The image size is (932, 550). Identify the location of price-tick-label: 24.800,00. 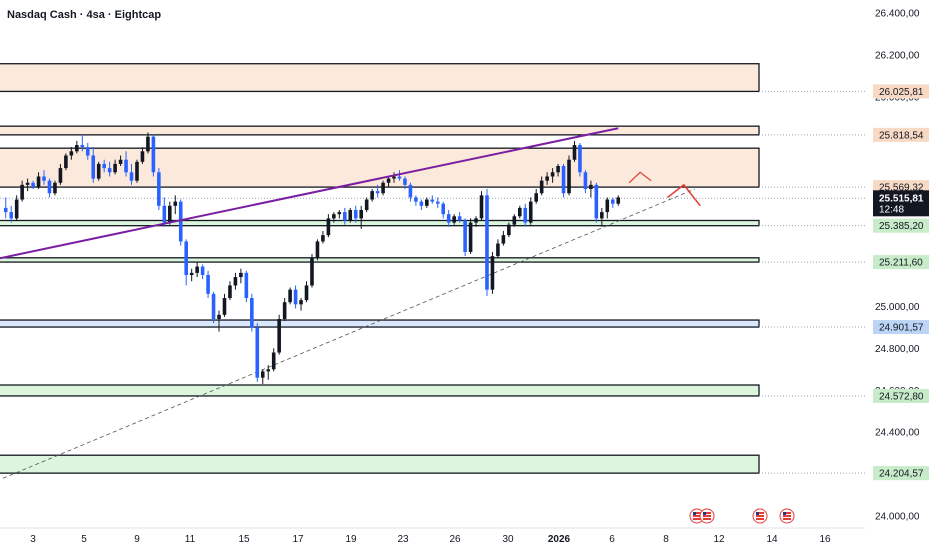
(897, 349).